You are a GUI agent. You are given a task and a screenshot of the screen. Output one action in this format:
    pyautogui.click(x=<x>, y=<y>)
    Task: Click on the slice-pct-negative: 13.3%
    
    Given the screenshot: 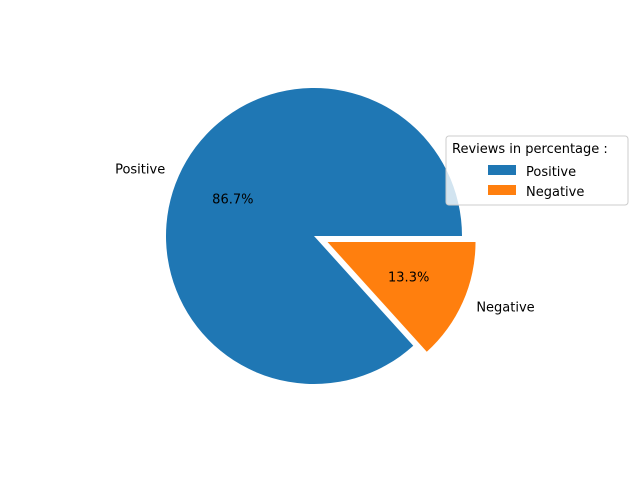 What is the action you would take?
    pyautogui.click(x=408, y=278)
    